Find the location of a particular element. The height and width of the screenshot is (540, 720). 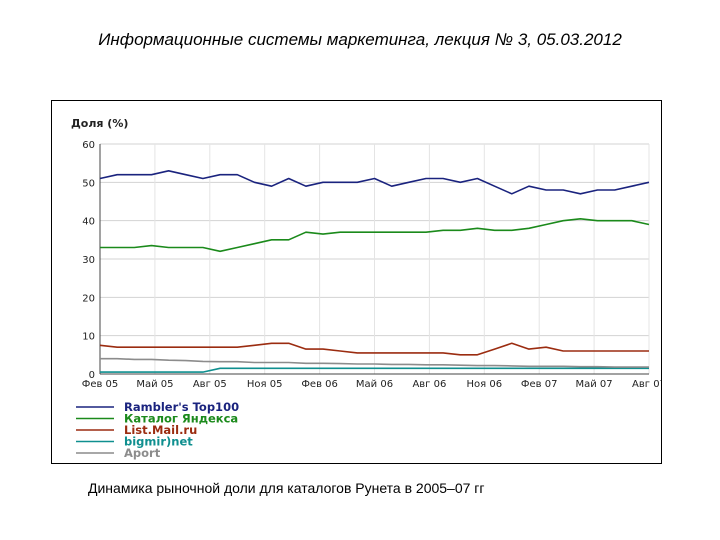

y-tick-labels: 0 10 20 30 40 50 60 is located at coordinates (88, 260).